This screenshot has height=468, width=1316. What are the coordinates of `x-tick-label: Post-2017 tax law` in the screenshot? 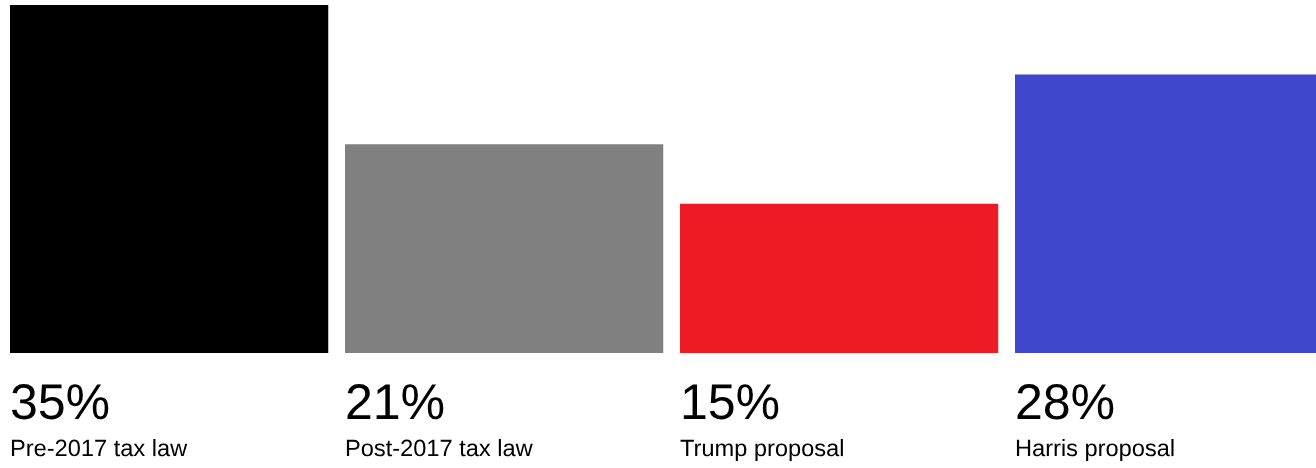 It's located at (439, 447).